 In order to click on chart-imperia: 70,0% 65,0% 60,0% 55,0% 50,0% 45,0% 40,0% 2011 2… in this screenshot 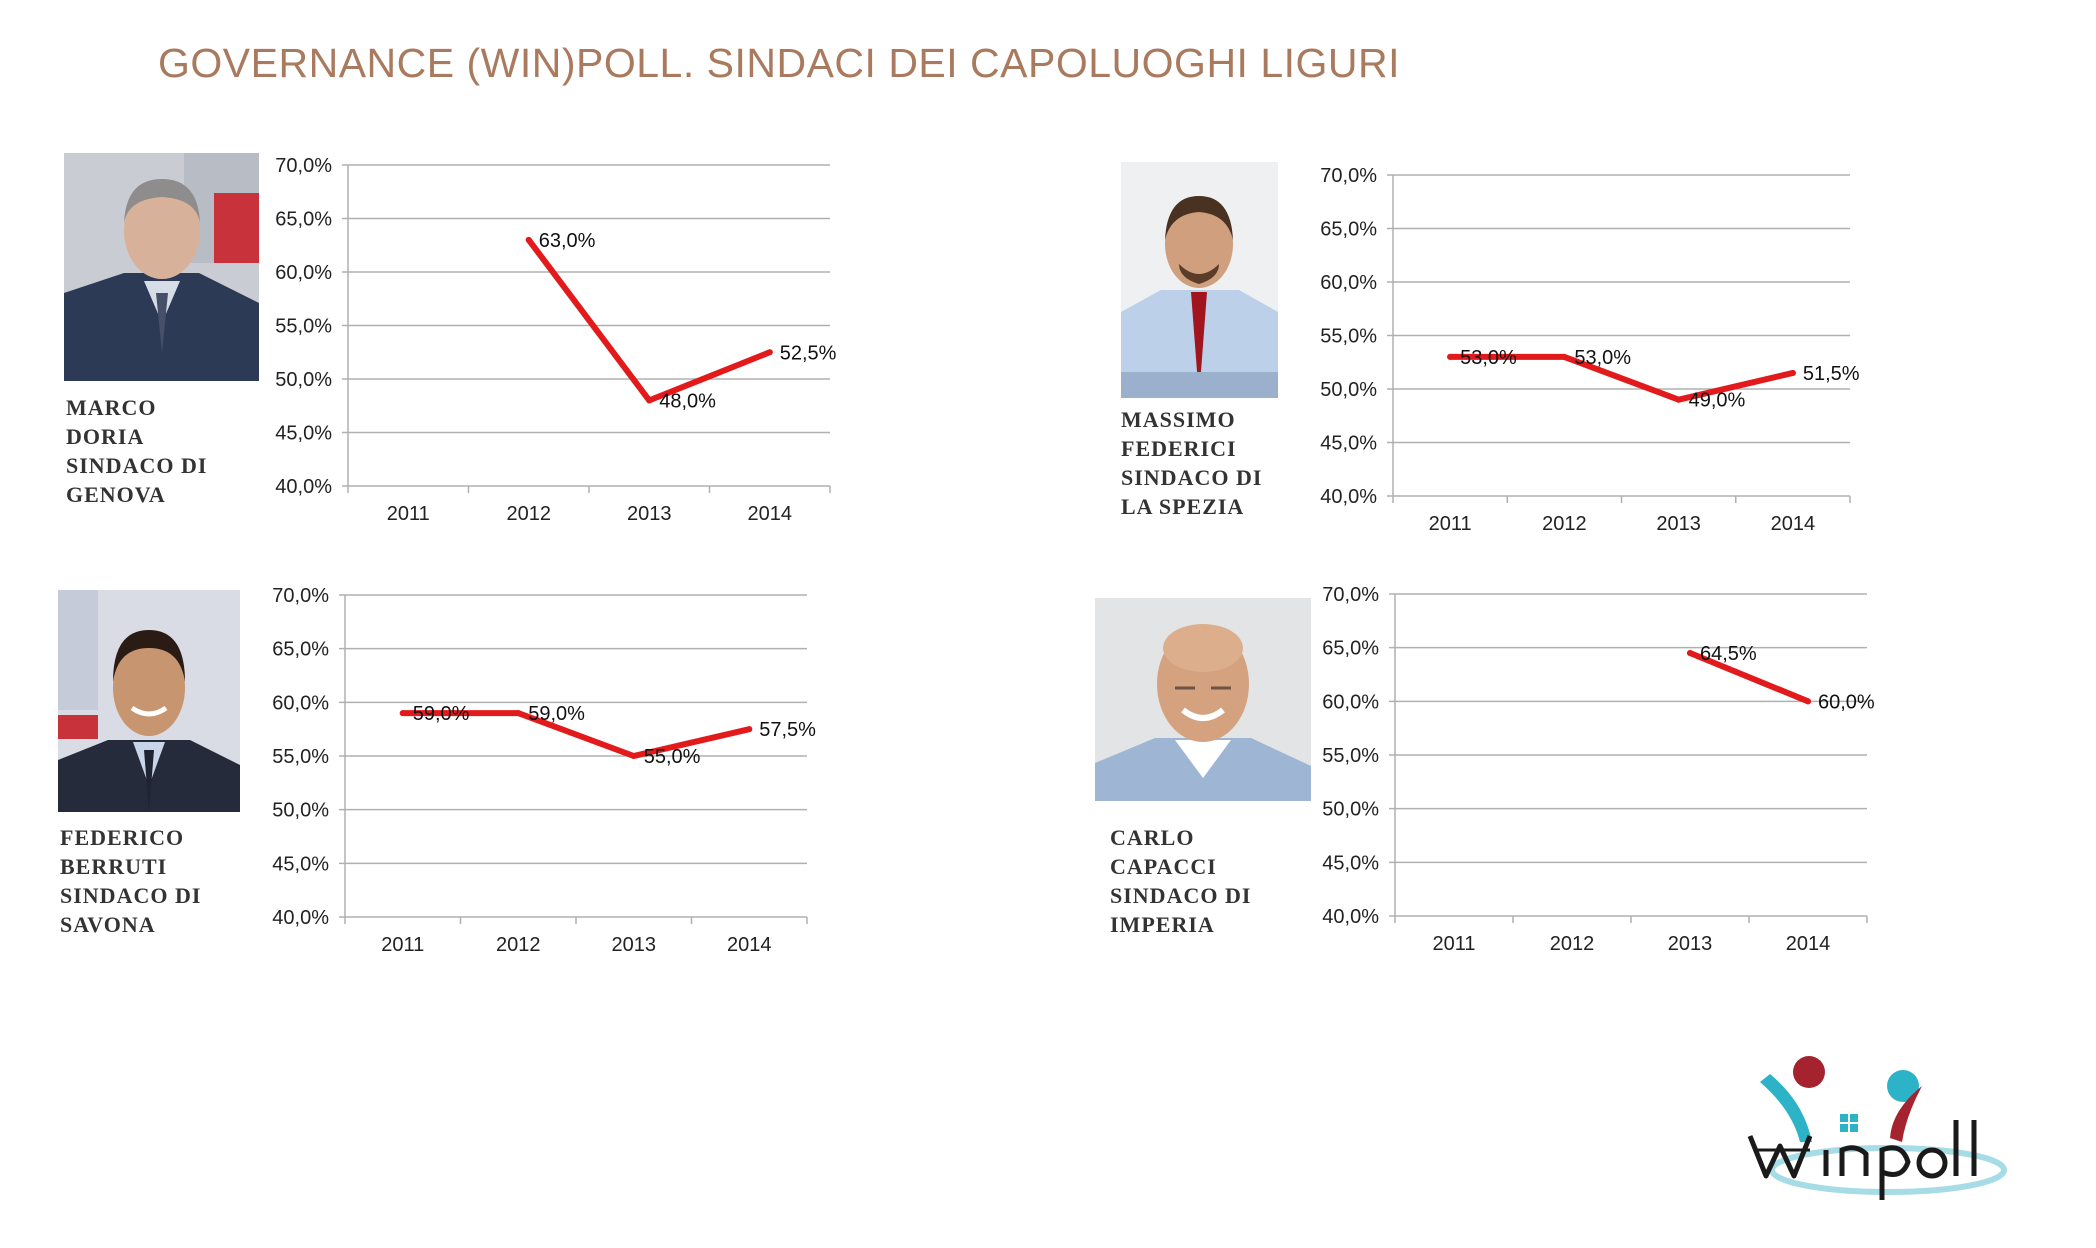, I will do `click(1635, 778)`.